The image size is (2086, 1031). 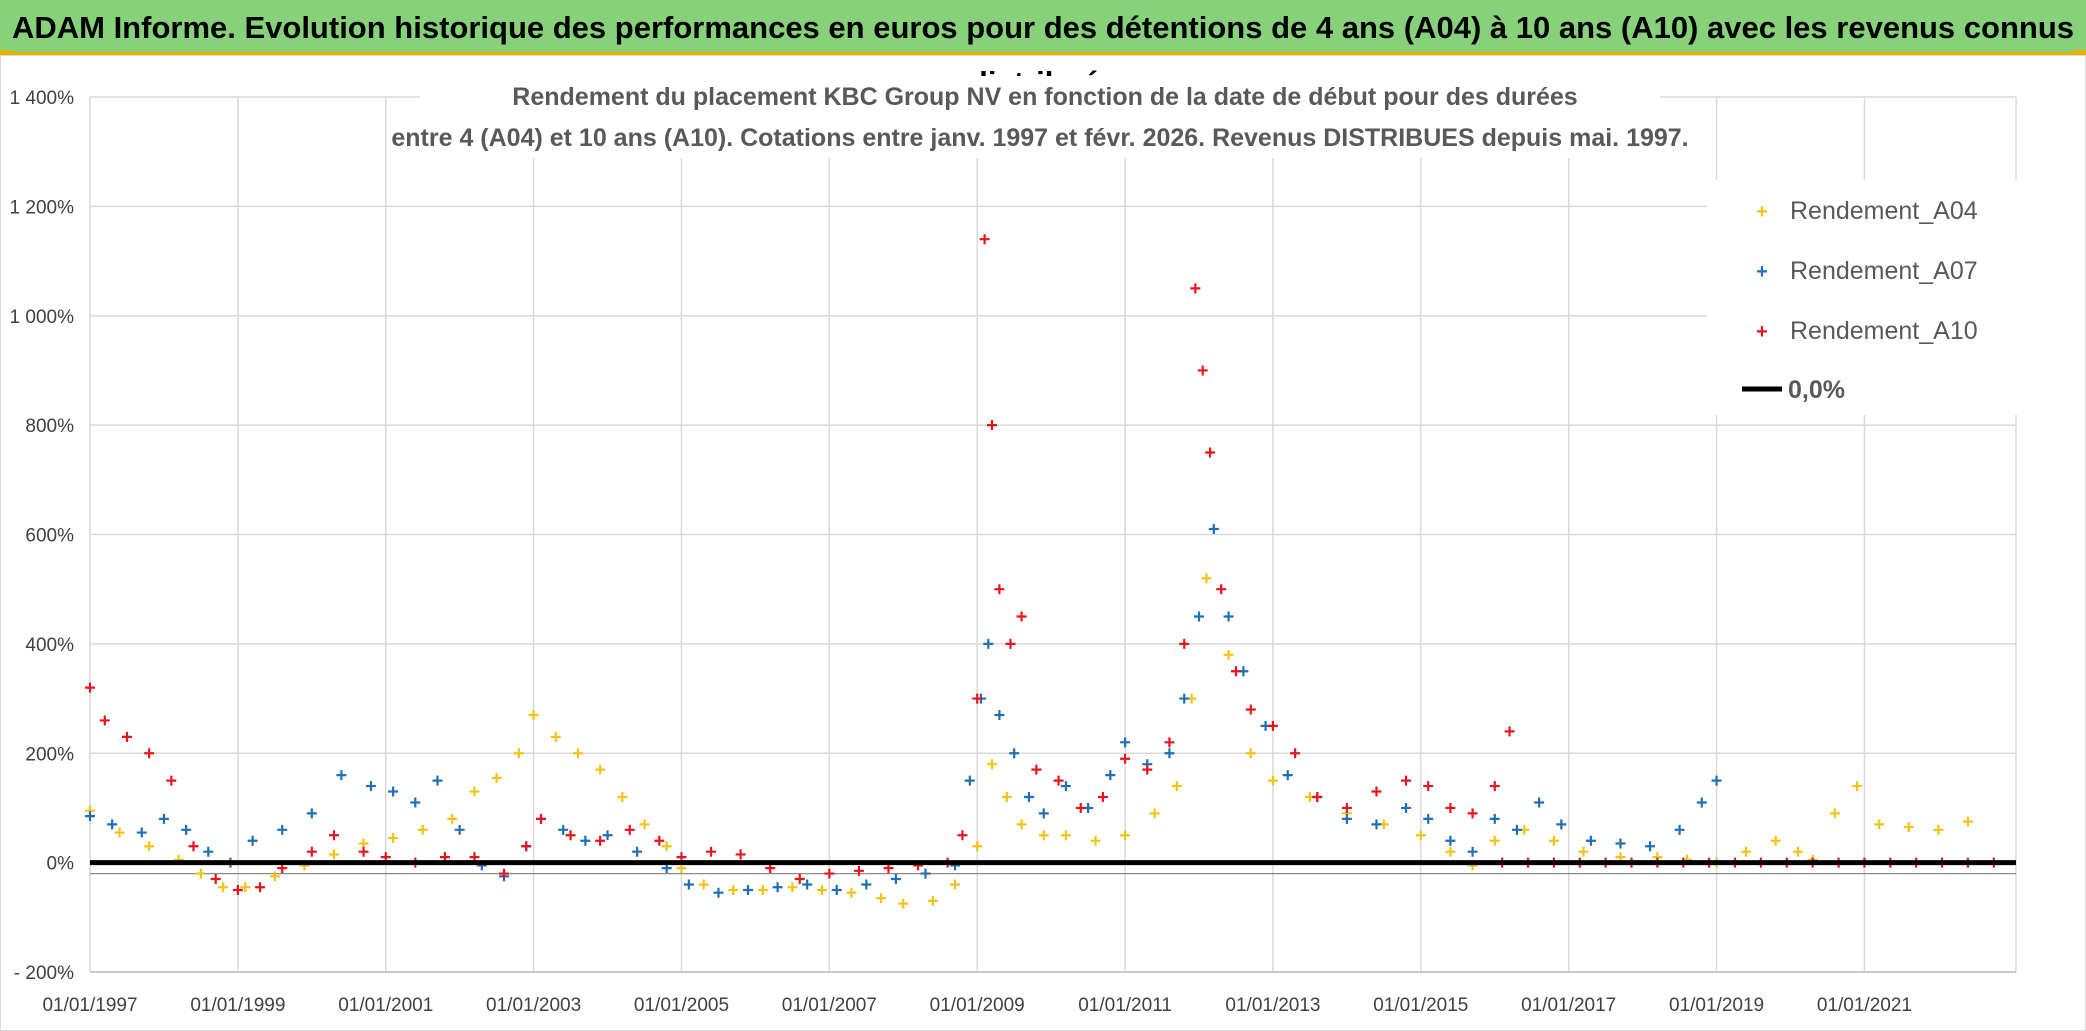 What do you see at coordinates (1762, 332) in the screenshot?
I see `legend-marker-a10: +` at bounding box center [1762, 332].